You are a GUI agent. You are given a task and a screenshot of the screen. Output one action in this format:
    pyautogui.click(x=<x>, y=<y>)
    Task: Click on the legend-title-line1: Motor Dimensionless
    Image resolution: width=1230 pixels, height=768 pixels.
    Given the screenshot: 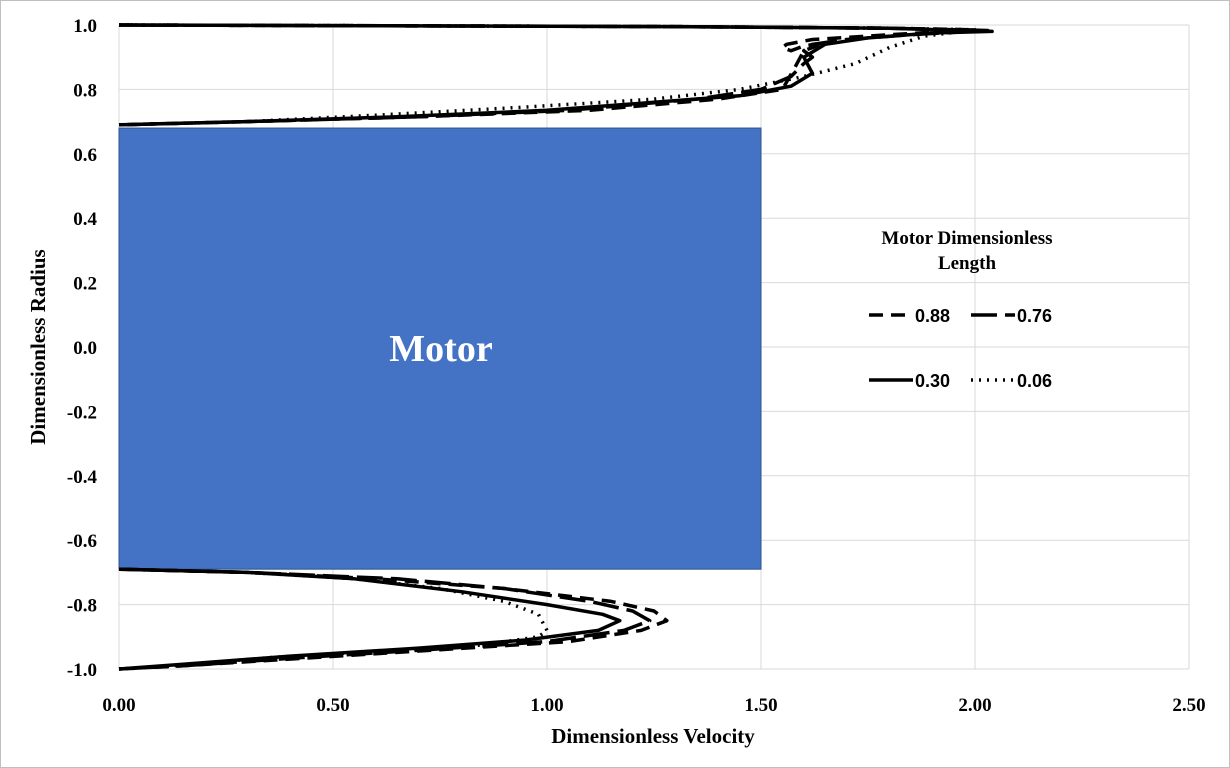 What is the action you would take?
    pyautogui.click(x=966, y=238)
    